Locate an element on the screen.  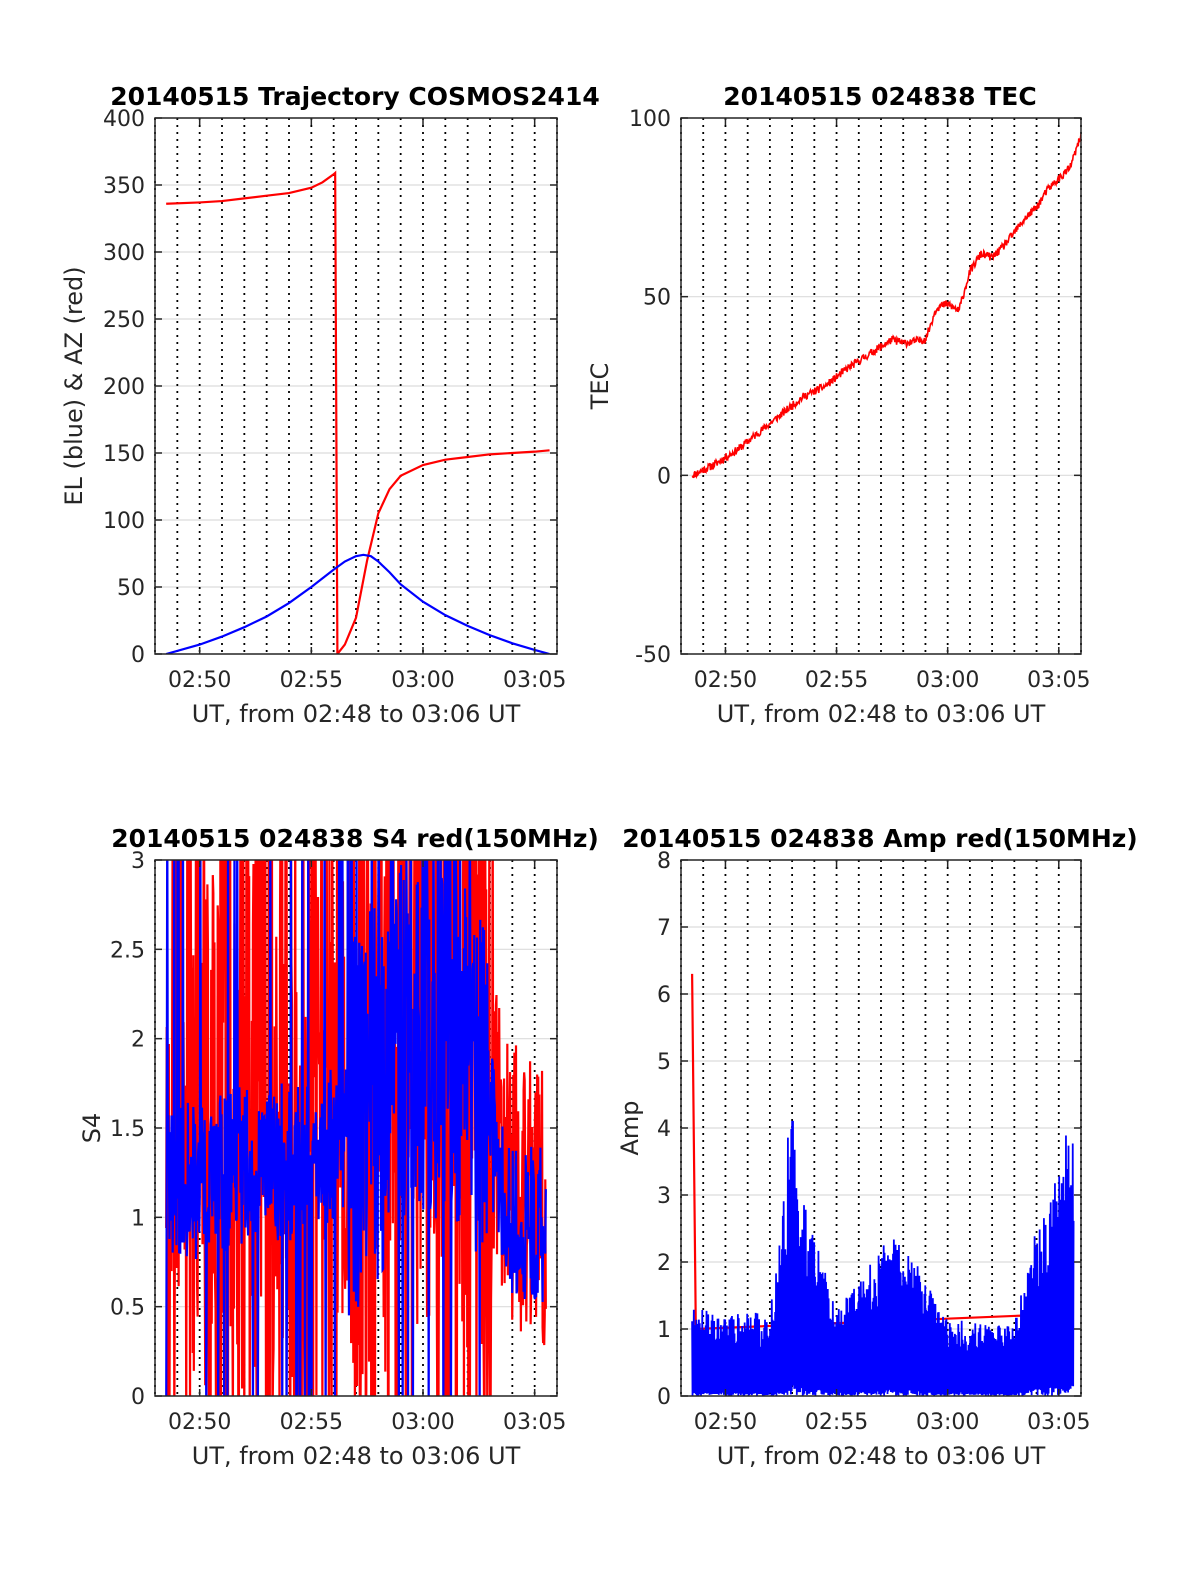
y-tick-label: 300 is located at coordinates (124, 253).